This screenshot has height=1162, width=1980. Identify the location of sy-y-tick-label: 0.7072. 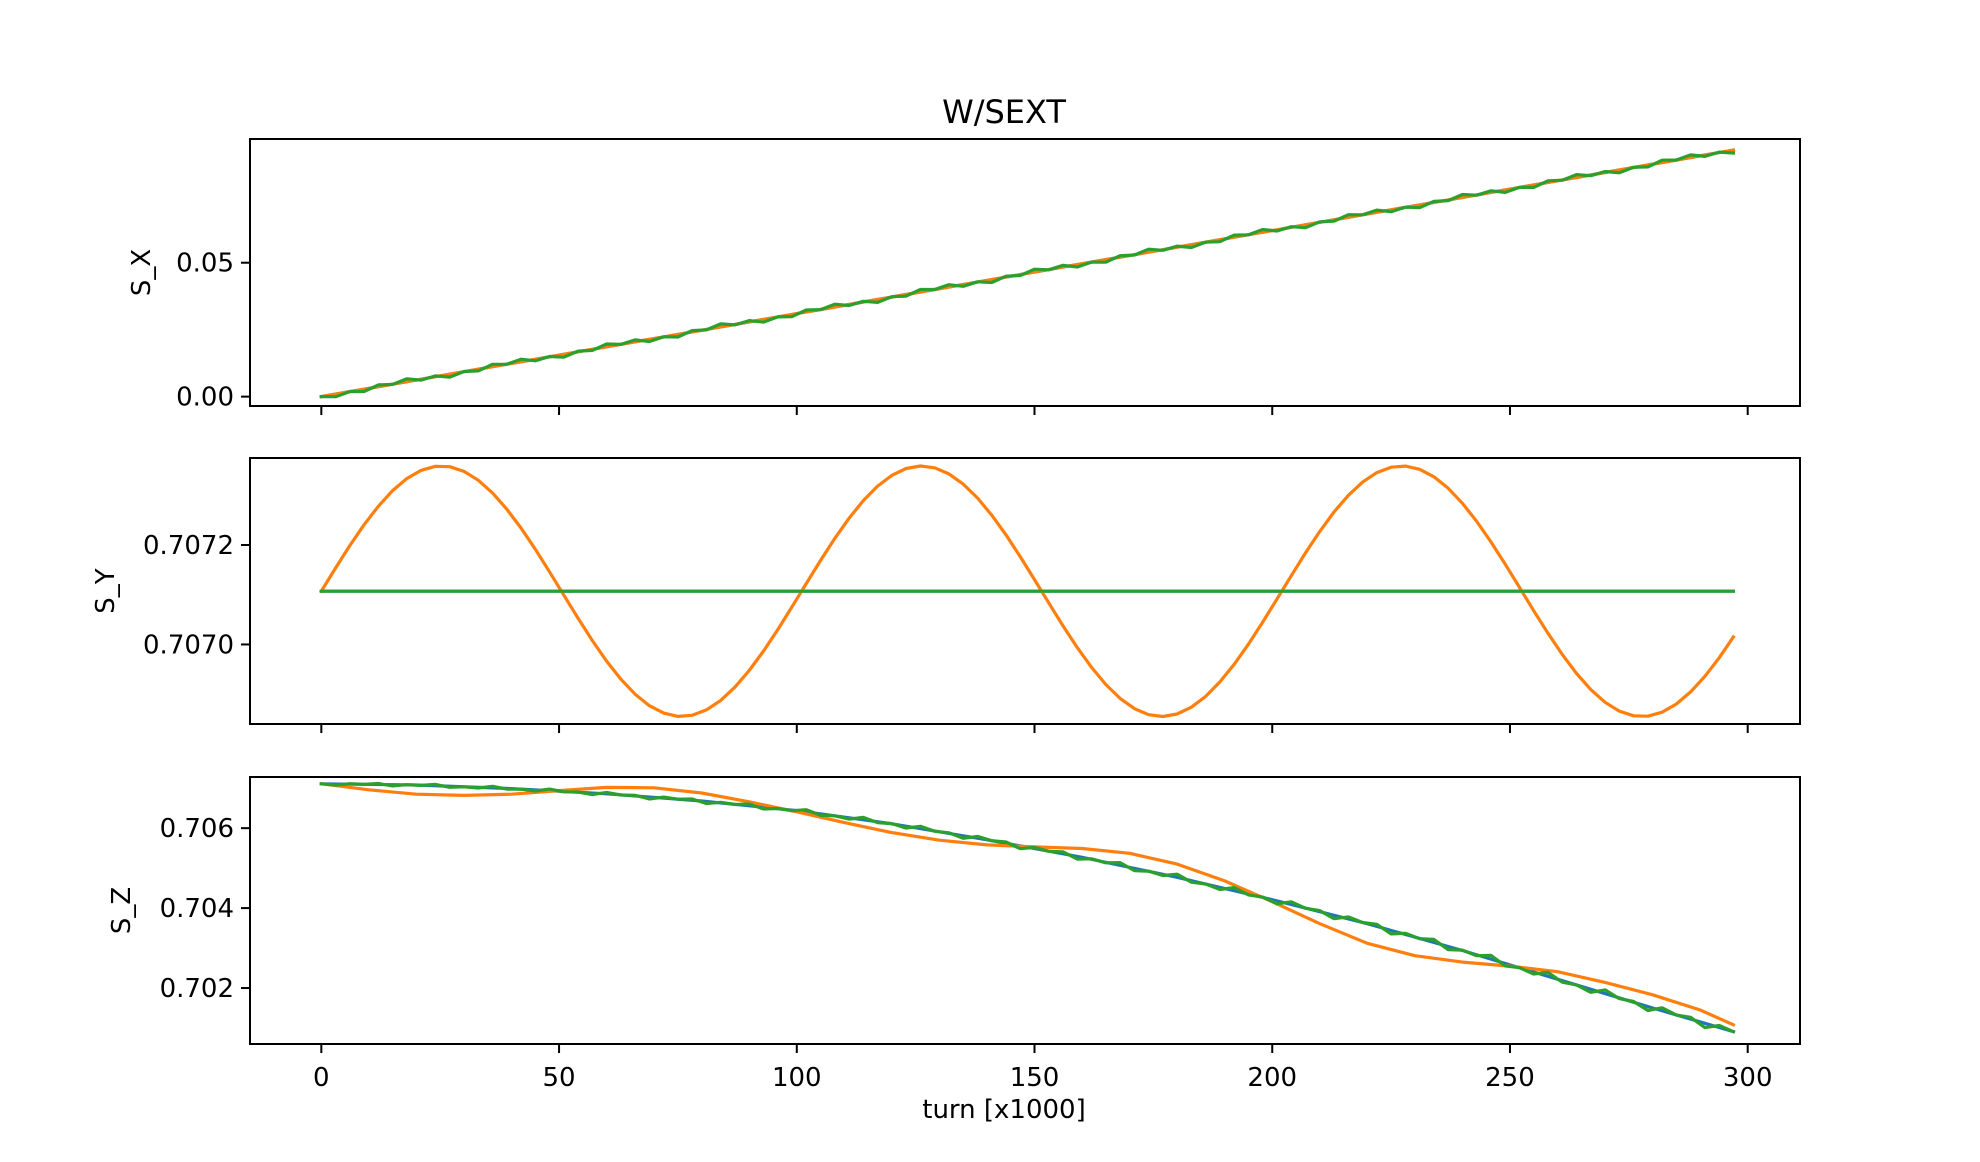
(188, 546).